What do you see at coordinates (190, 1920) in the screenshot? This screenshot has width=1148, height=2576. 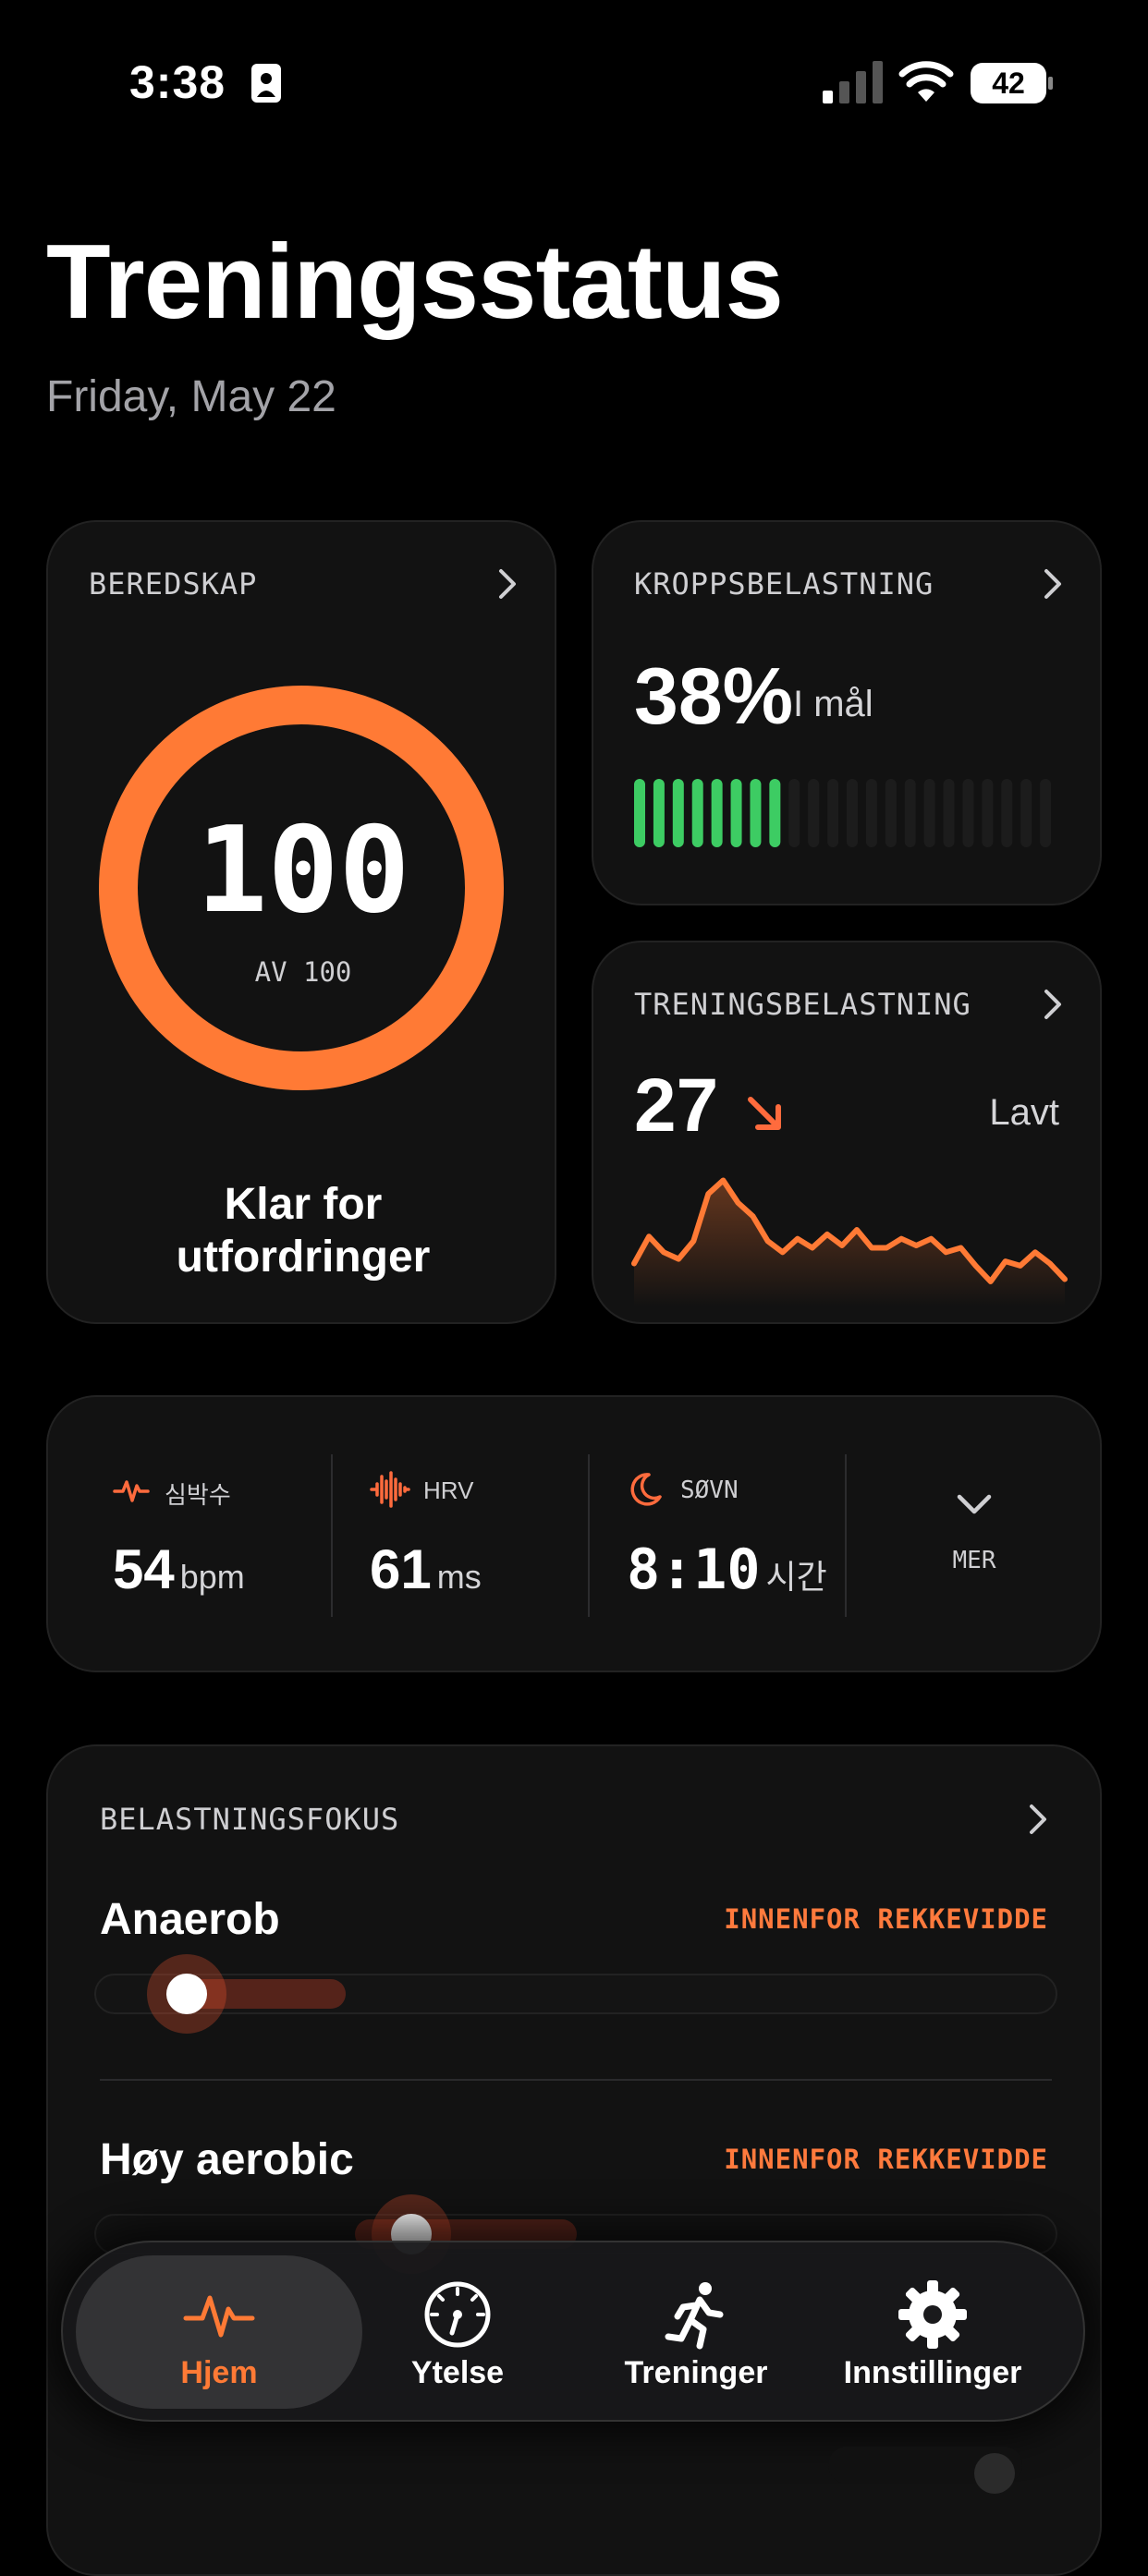 I see `focus-item-name: Anaerob` at bounding box center [190, 1920].